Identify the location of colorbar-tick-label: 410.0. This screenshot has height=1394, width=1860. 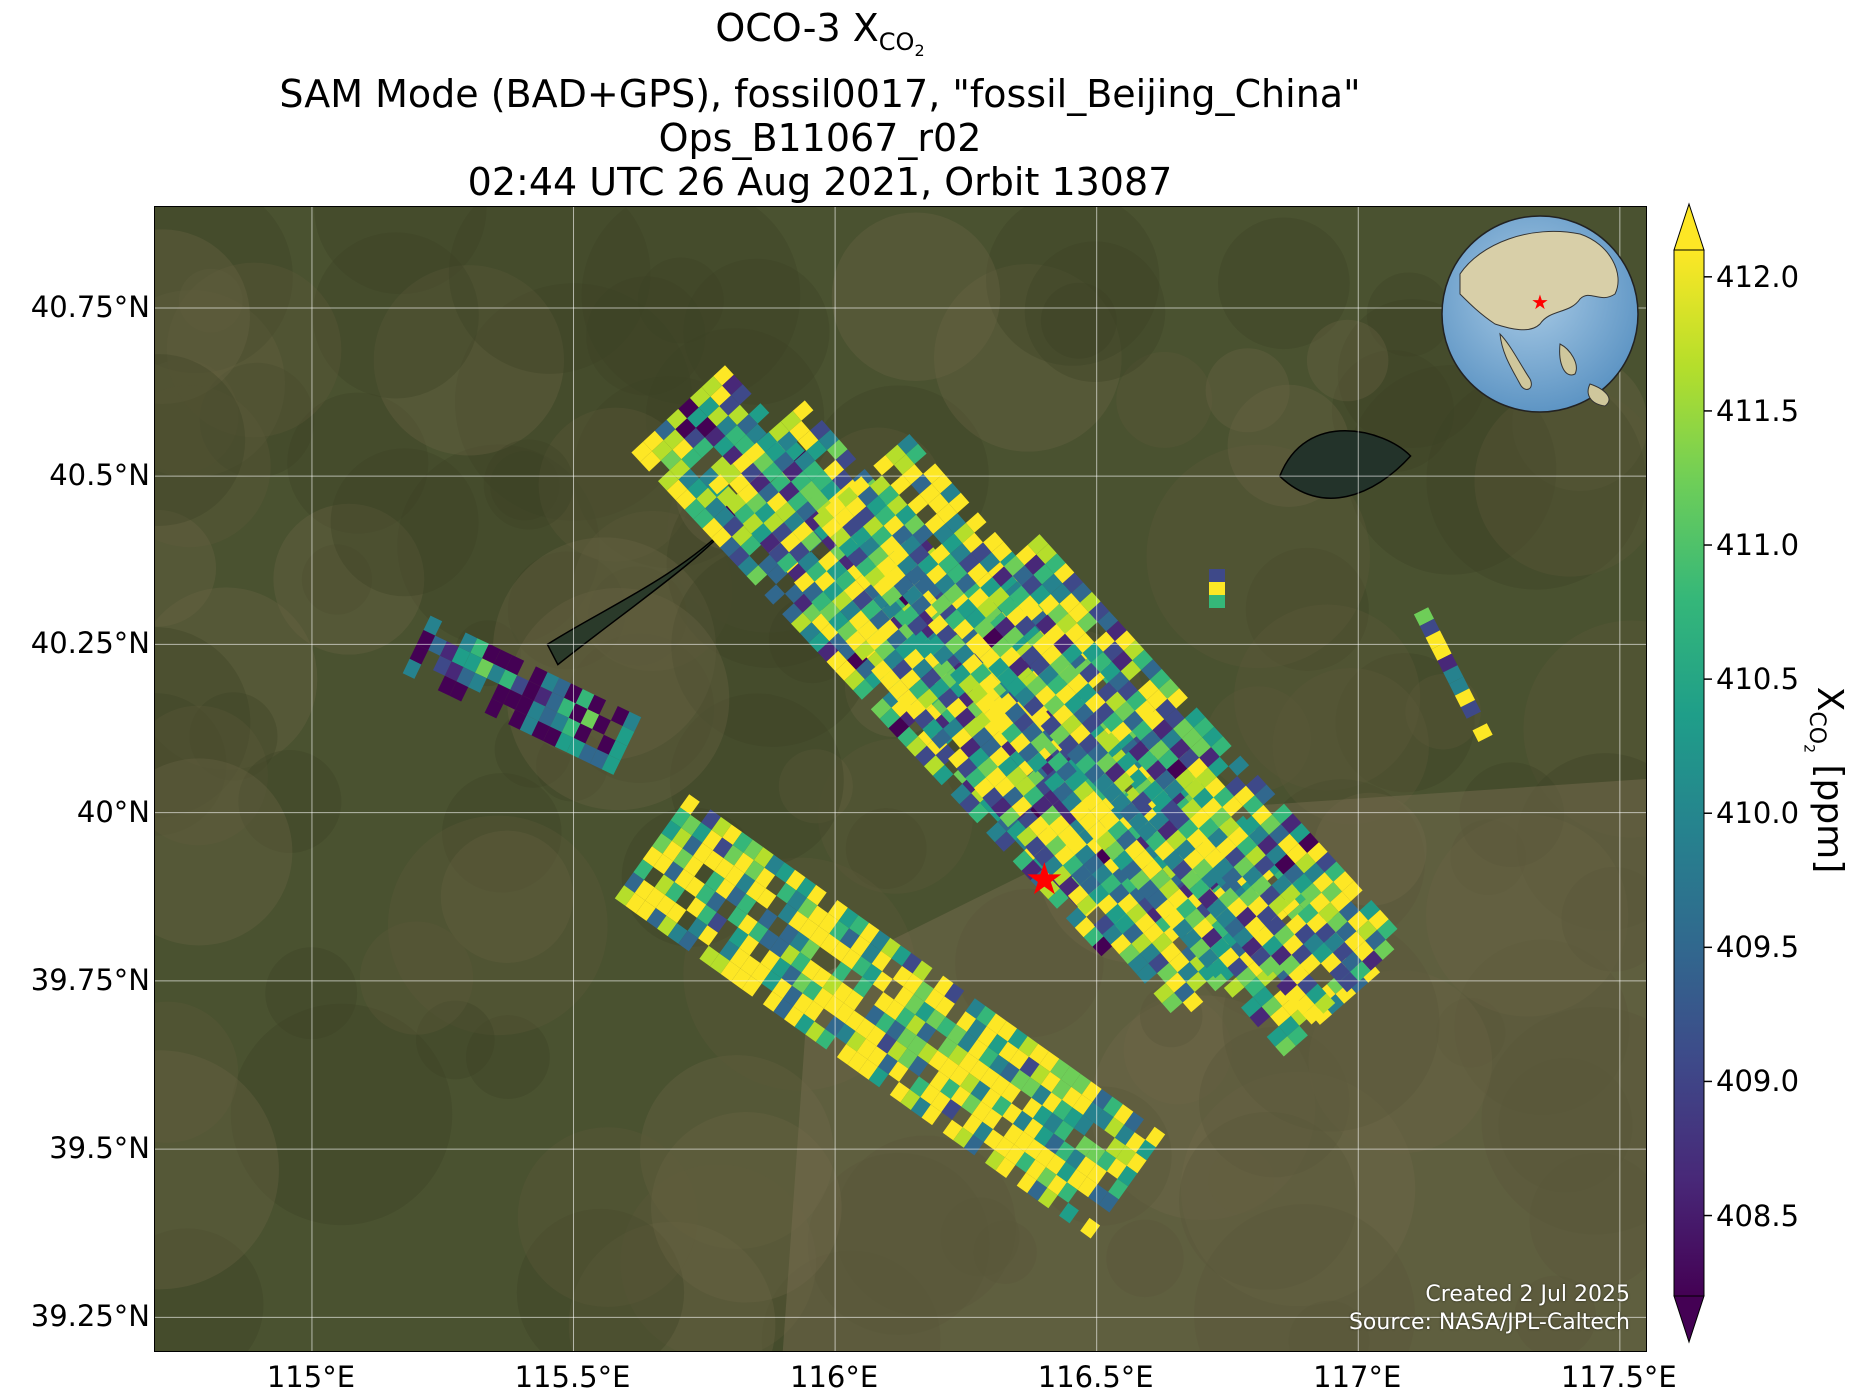
(1758, 813).